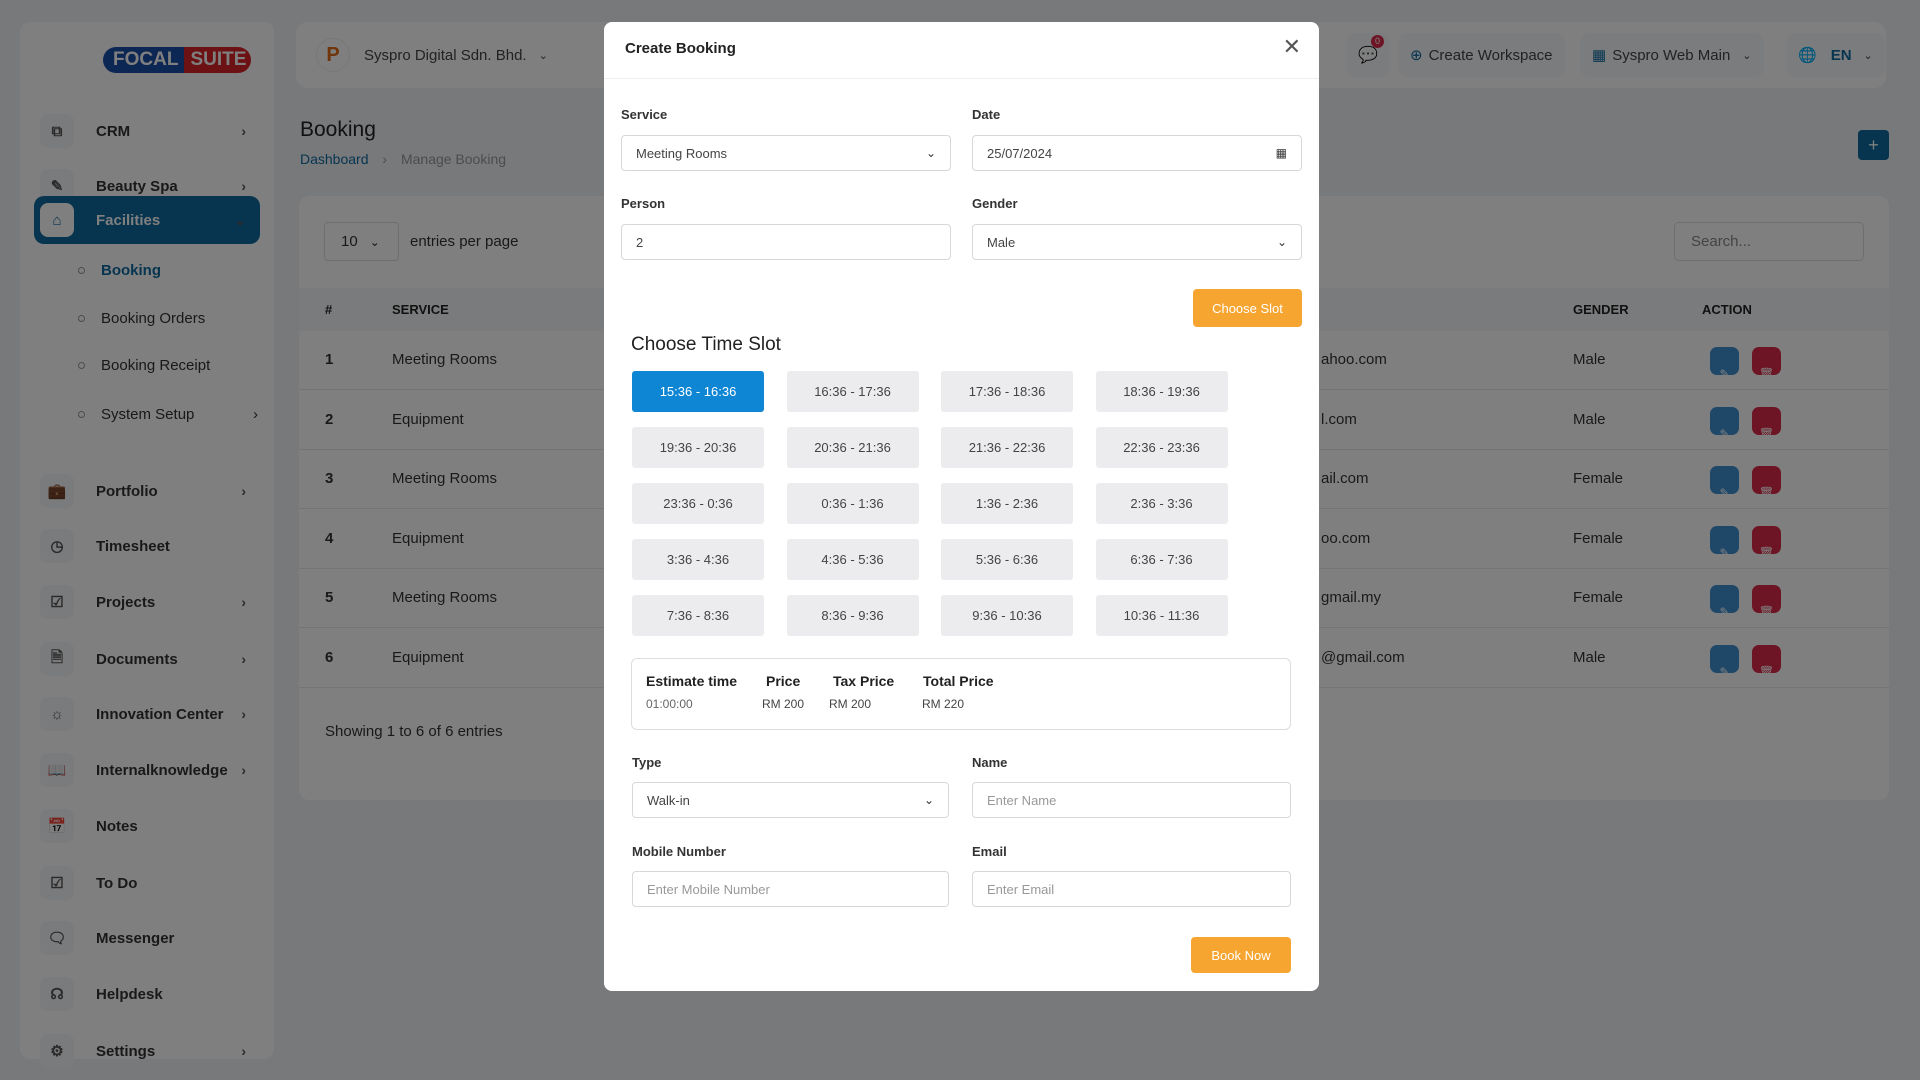  Describe the element at coordinates (698, 615) in the screenshot. I see `time-slot-button: 7:36 - 8:36` at that location.